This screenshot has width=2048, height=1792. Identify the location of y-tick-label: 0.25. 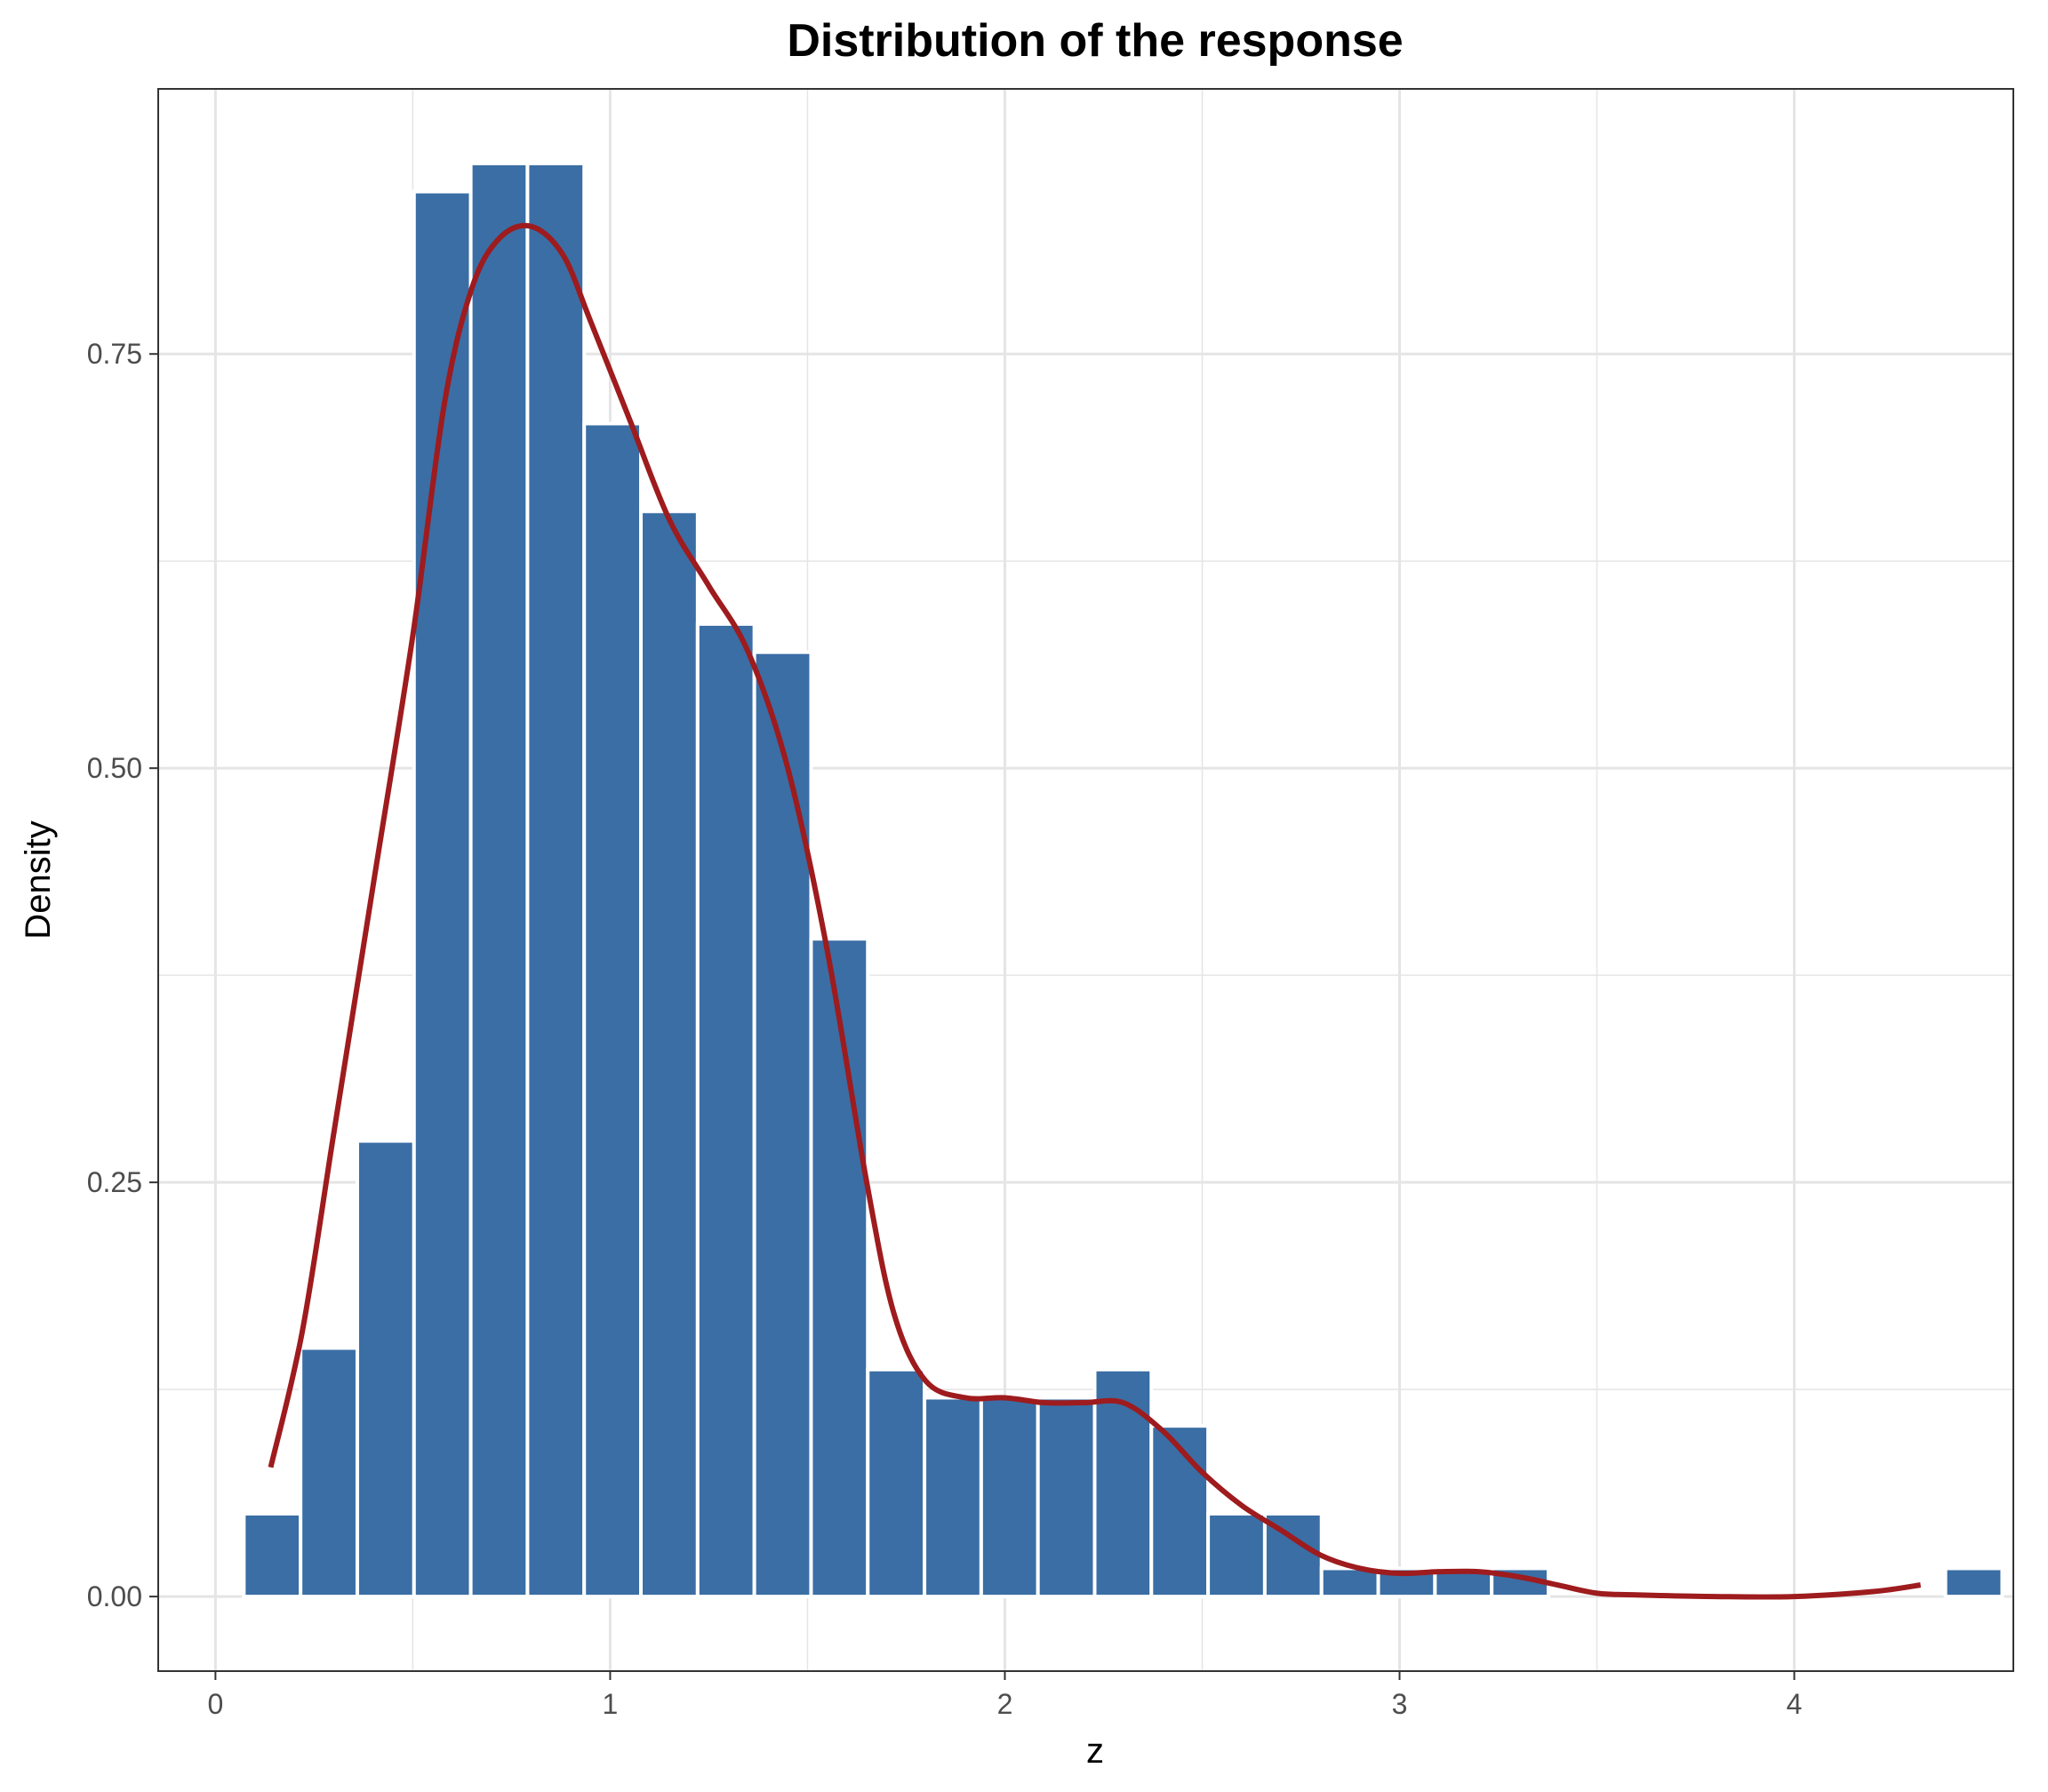
(114, 1182).